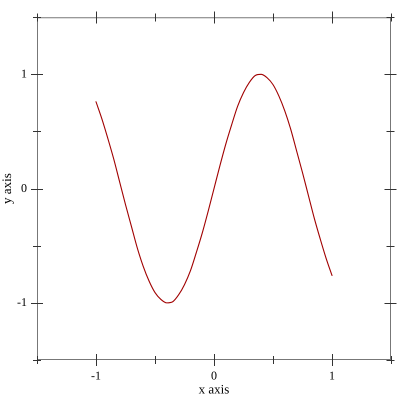  Describe the element at coordinates (96, 375) in the screenshot. I see `x-tick-label: -1` at that location.